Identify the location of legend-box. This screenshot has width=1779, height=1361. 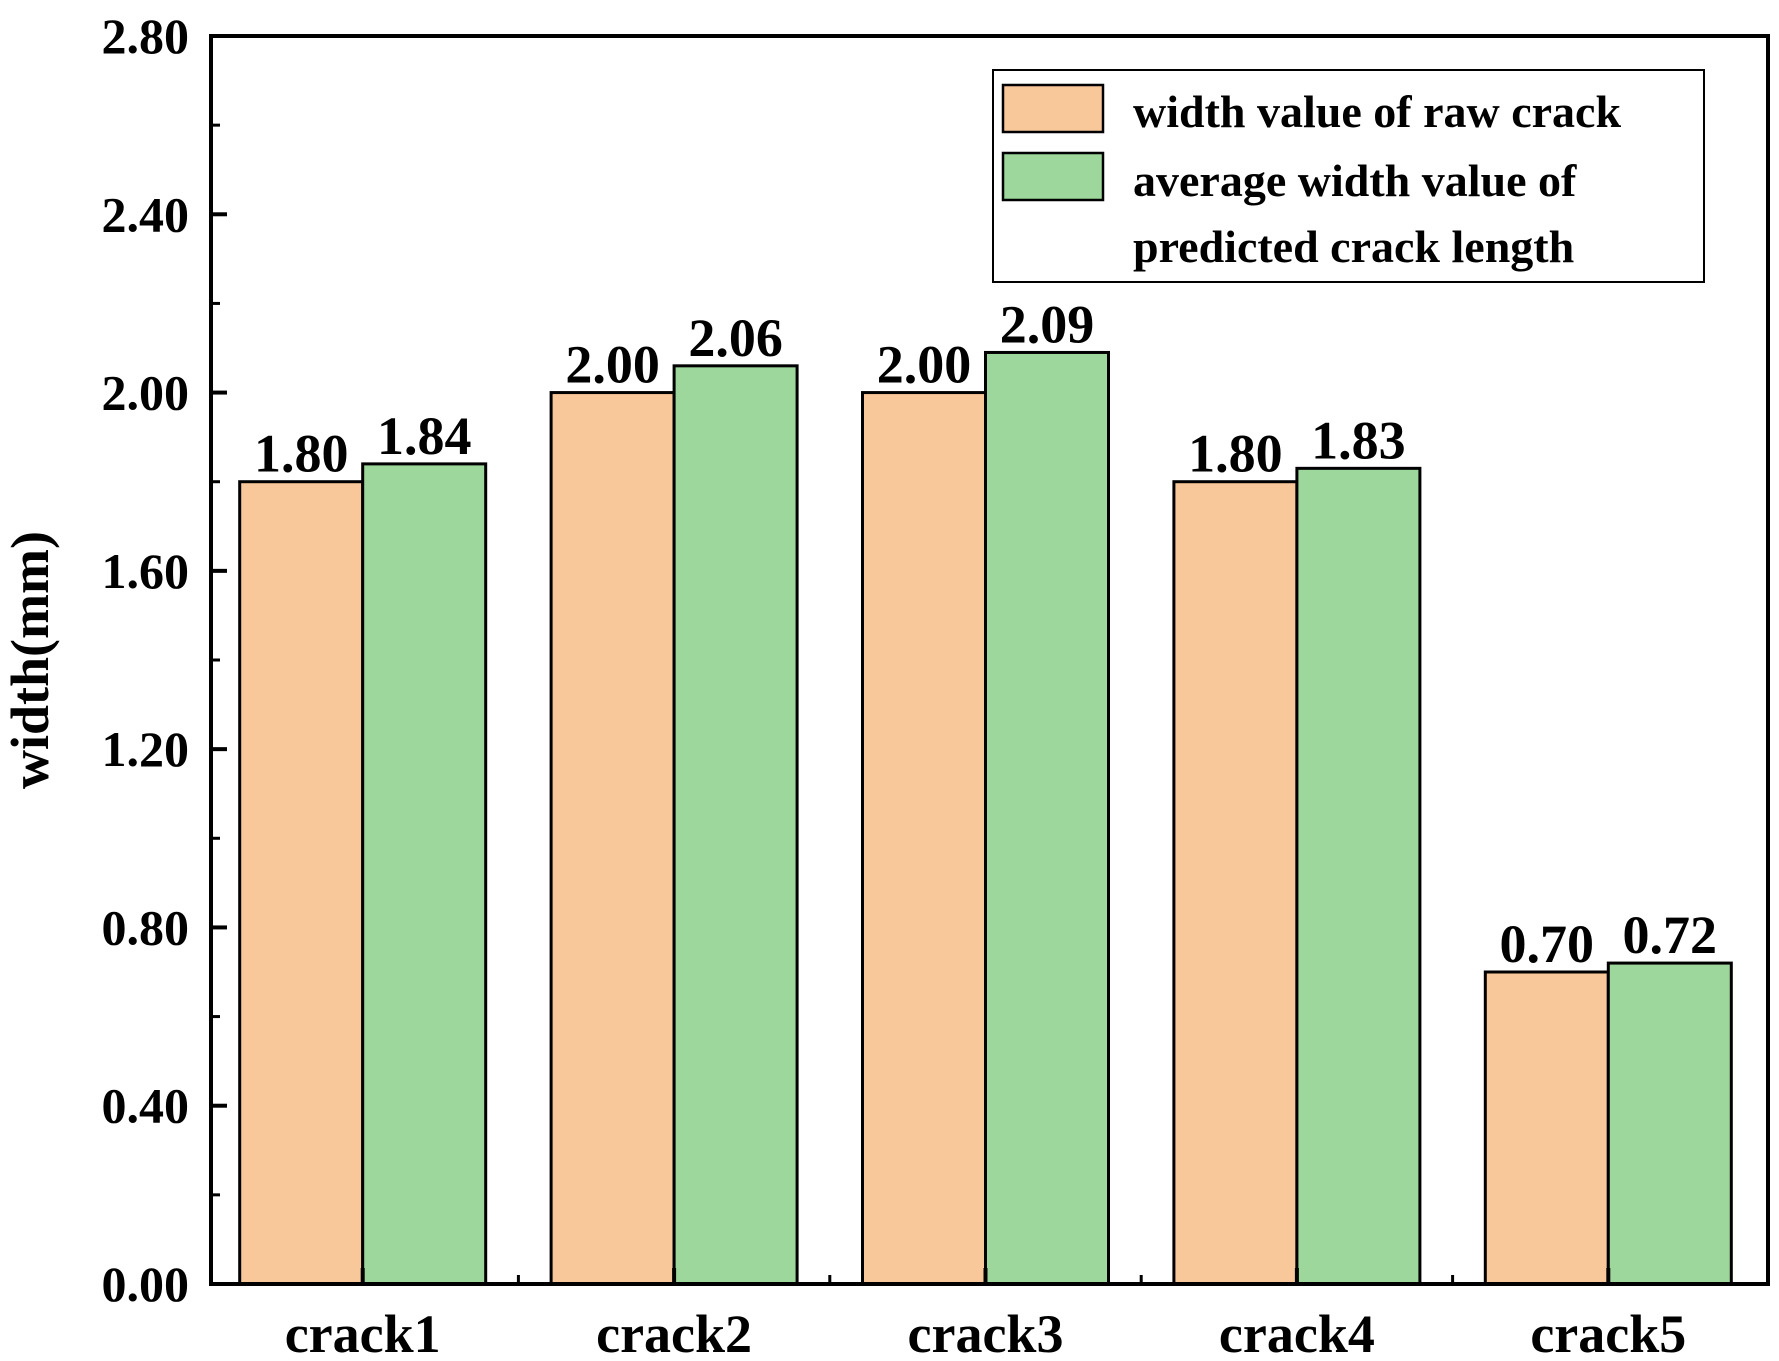
(1348, 176).